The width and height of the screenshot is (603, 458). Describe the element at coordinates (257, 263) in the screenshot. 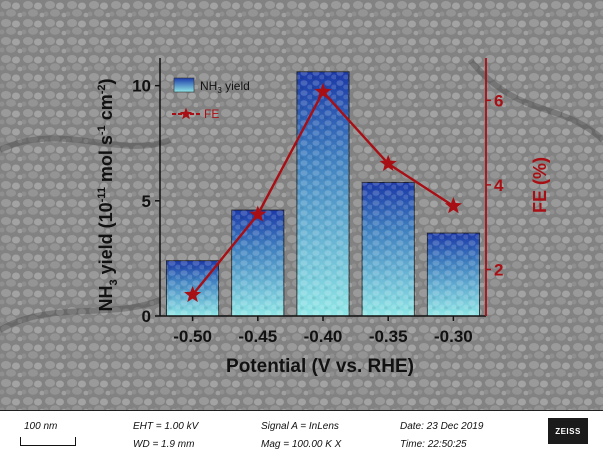

I see `bar-texture--0.45` at that location.